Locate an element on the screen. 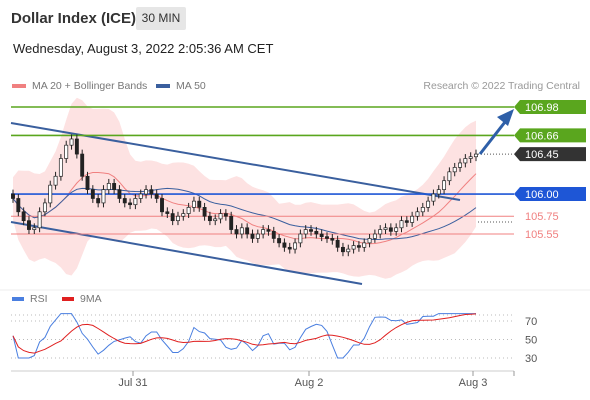 Image resolution: width=590 pixels, height=400 pixels. legend-ma50: MA 50 is located at coordinates (181, 86).